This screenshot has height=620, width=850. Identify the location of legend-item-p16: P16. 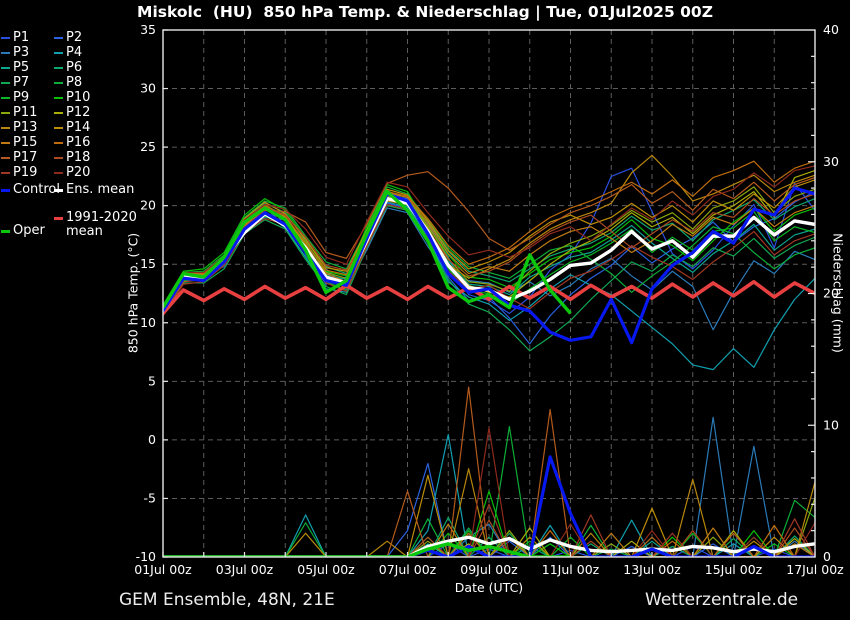
(72, 143).